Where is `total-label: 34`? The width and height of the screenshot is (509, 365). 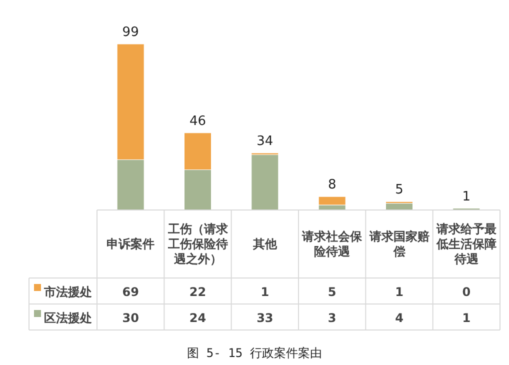
total-label: 34 is located at coordinates (265, 141).